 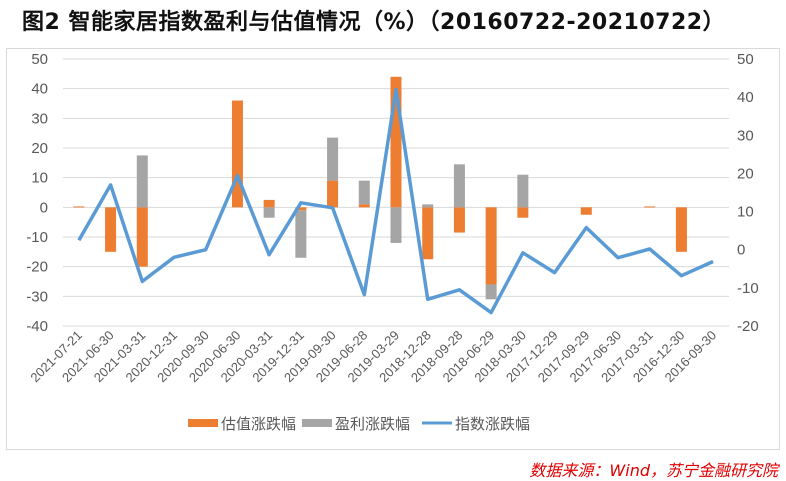 I want to click on legend-label: 估值涨跌幅, so click(x=258, y=424).